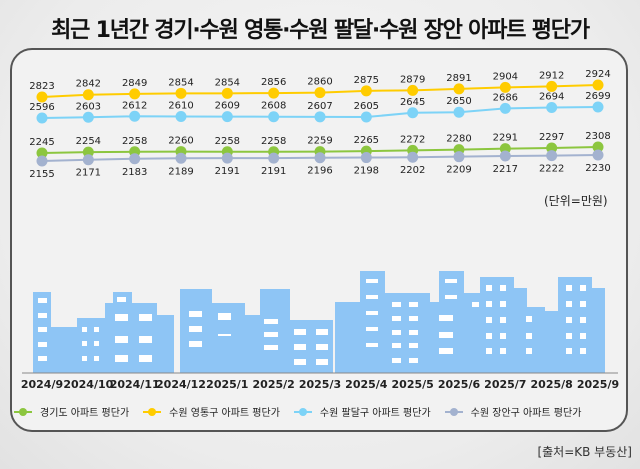 The width and height of the screenshot is (640, 469). I want to click on data-label: 2856, so click(273, 82).